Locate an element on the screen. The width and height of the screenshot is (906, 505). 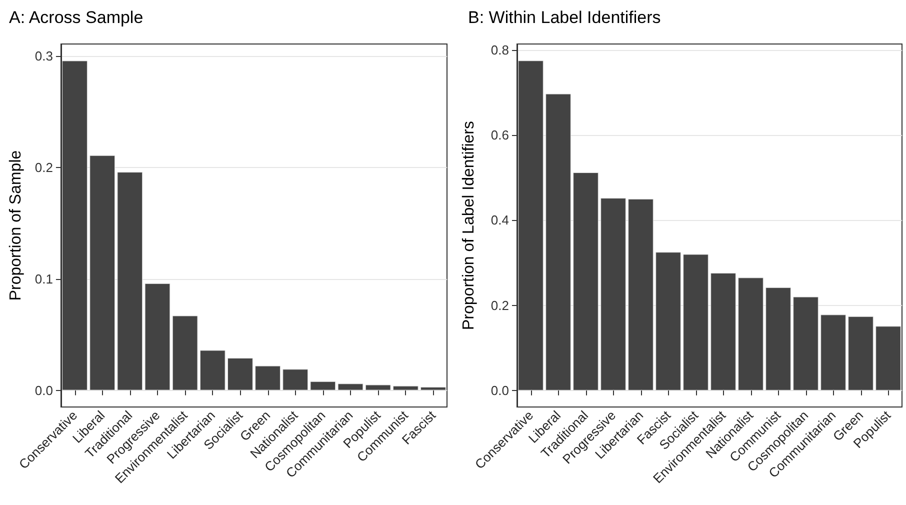
chart-title: A: Across Sample is located at coordinates (76, 17).